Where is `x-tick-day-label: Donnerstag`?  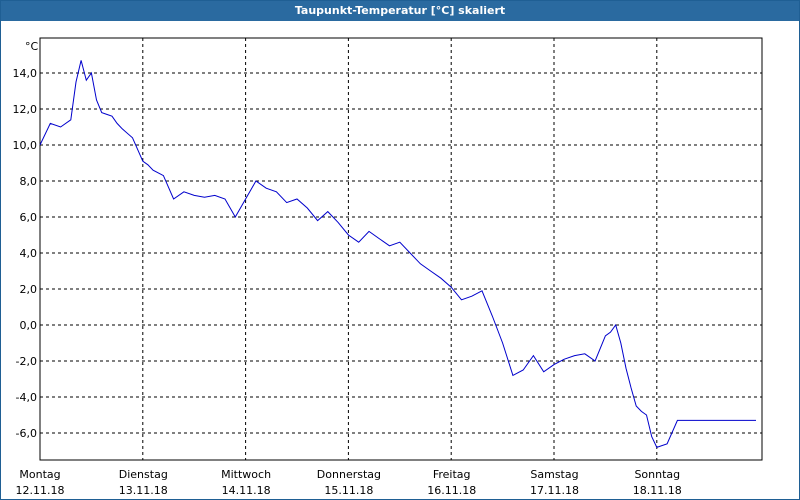
x-tick-day-label: Donnerstag is located at coordinates (349, 474).